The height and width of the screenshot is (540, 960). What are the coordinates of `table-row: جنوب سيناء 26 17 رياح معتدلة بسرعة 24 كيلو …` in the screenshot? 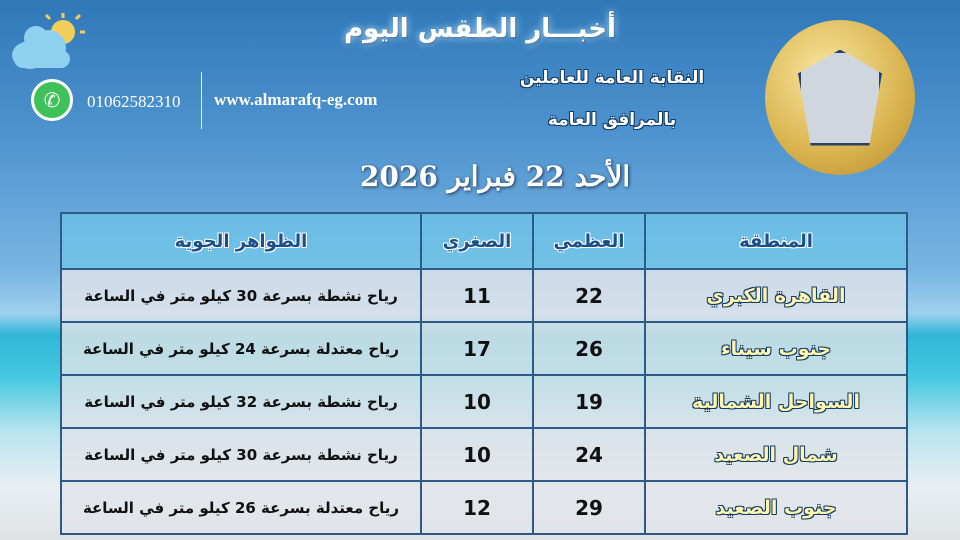 It's located at (484, 348).